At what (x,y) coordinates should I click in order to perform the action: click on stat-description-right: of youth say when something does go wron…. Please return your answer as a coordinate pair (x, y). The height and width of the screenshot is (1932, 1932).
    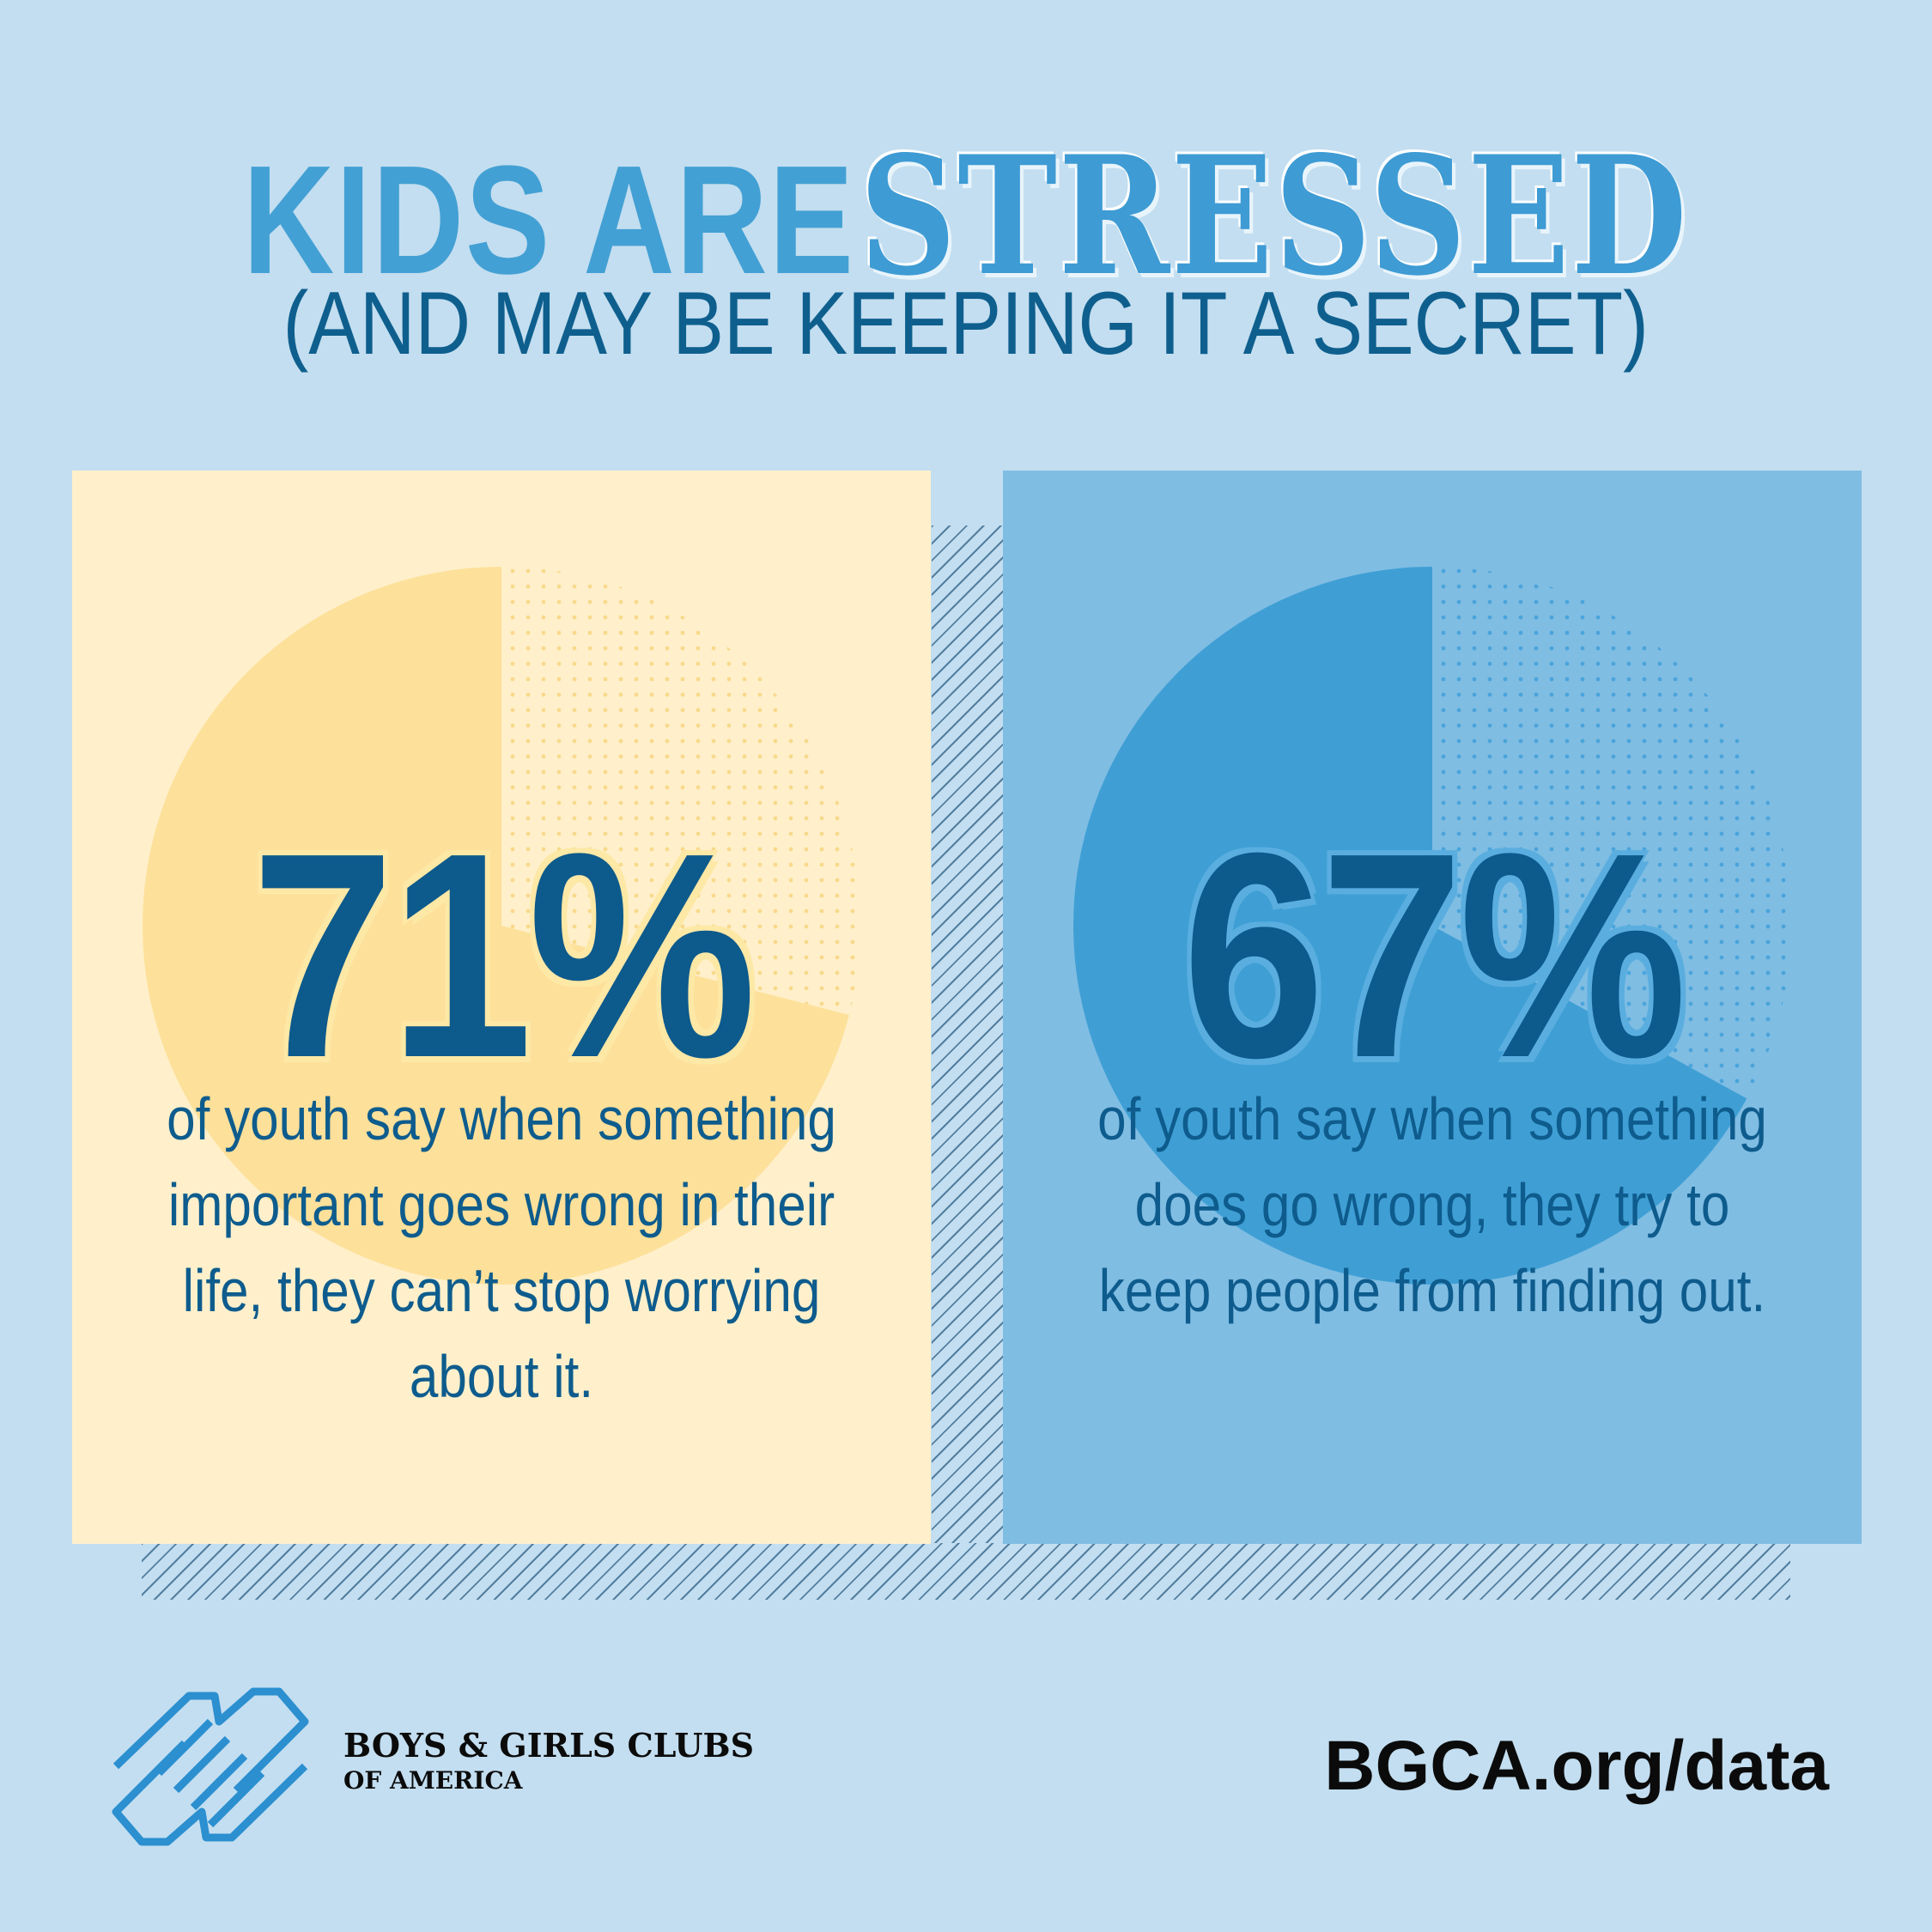
    Looking at the image, I should click on (1432, 1205).